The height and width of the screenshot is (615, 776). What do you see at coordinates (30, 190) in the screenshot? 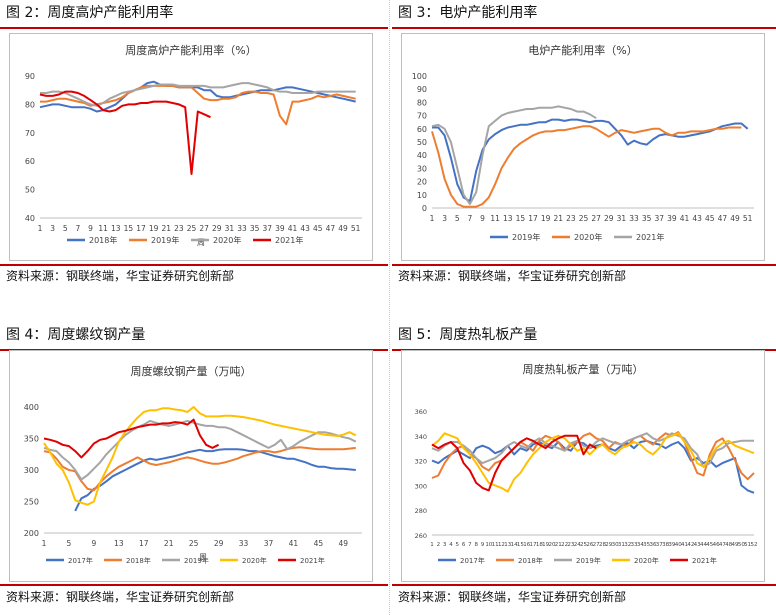
I see `y-tick-label: 50` at bounding box center [30, 190].